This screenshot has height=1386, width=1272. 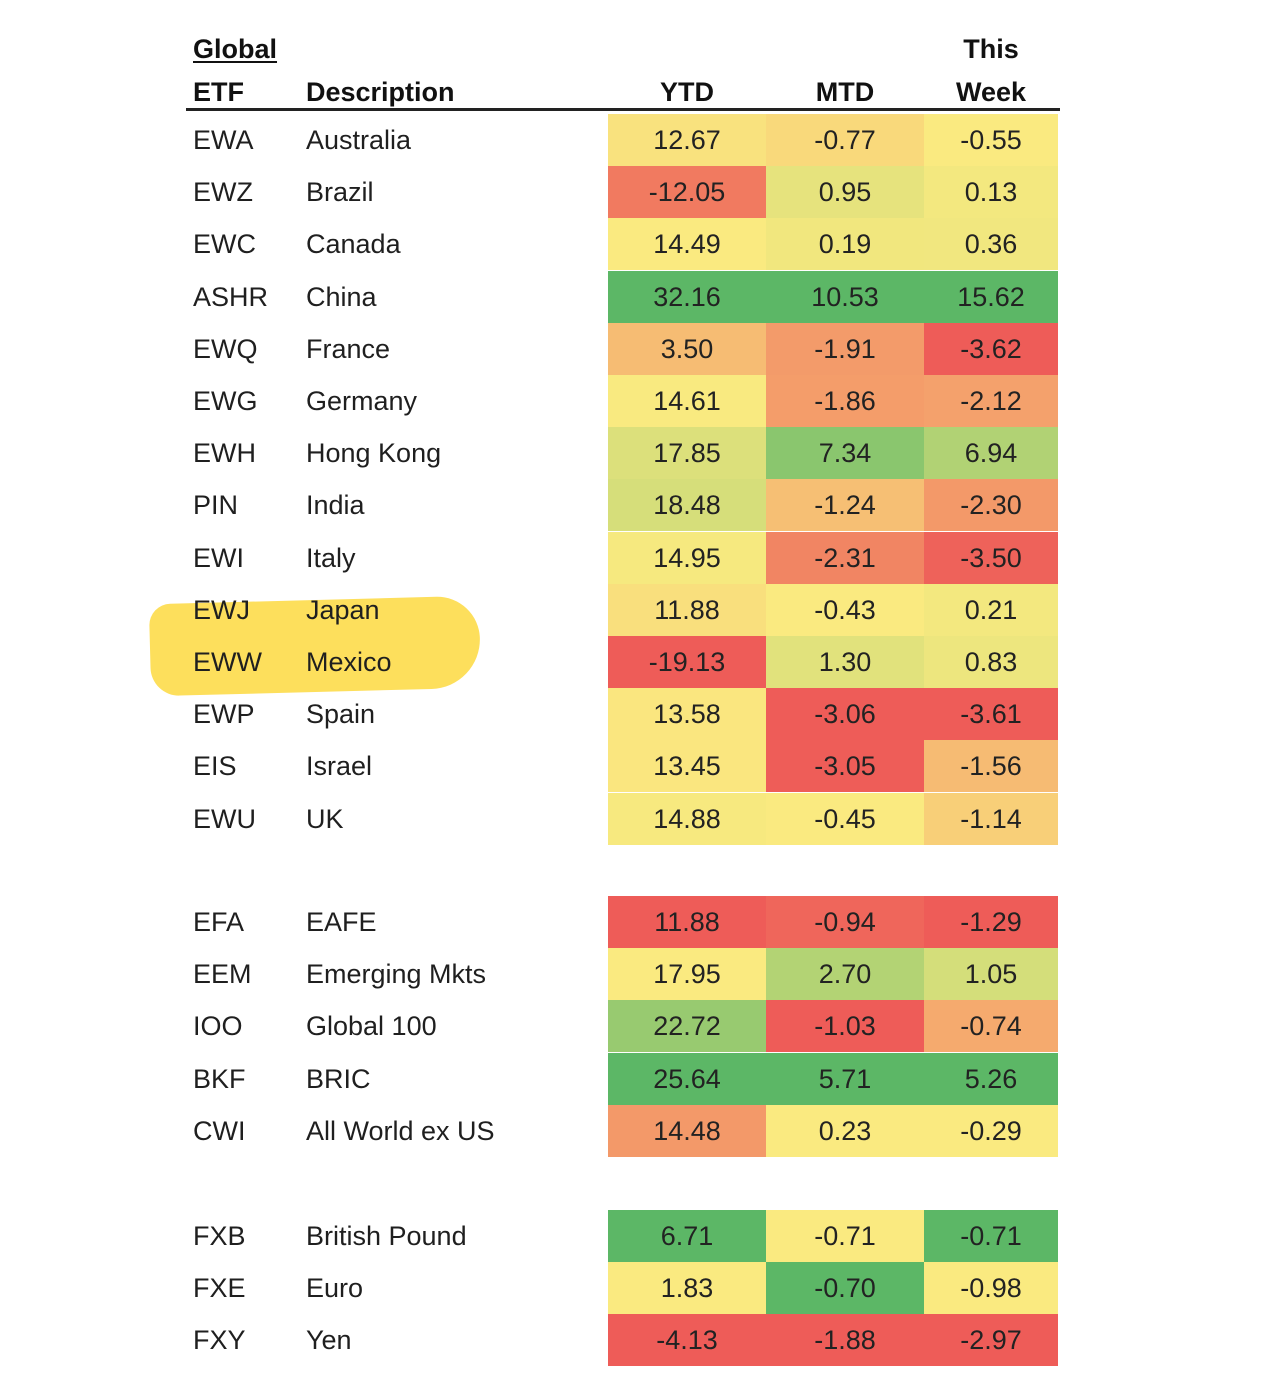 I want to click on table-row: ASHR China 32.16 10.53 15.62, so click(x=623, y=296).